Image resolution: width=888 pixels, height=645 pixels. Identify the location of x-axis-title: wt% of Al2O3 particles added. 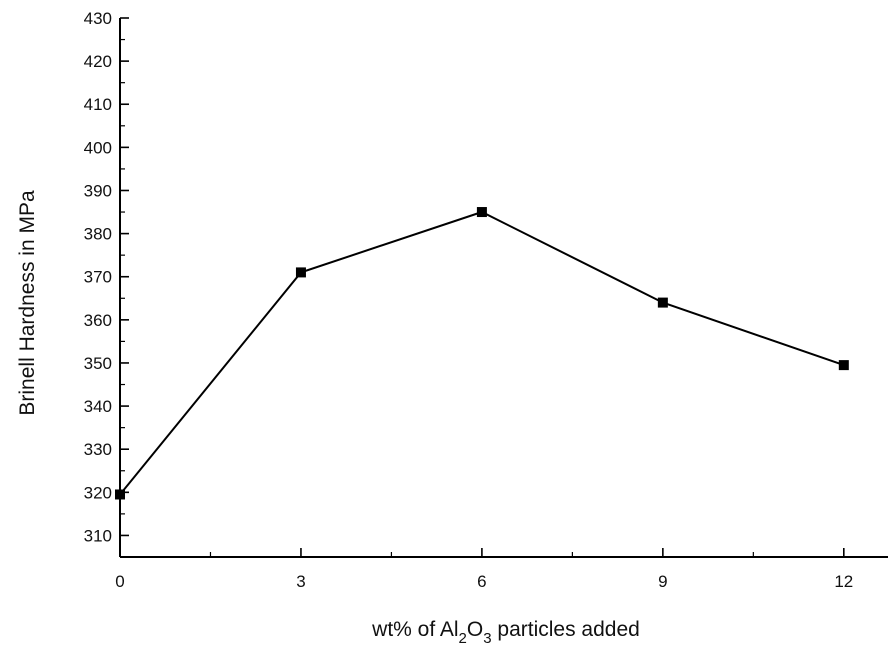
(505, 631).